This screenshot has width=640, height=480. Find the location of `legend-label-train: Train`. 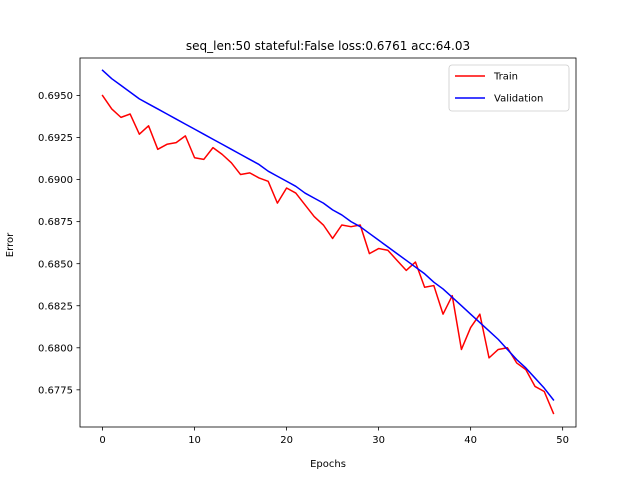

legend-label-train: Train is located at coordinates (505, 77).